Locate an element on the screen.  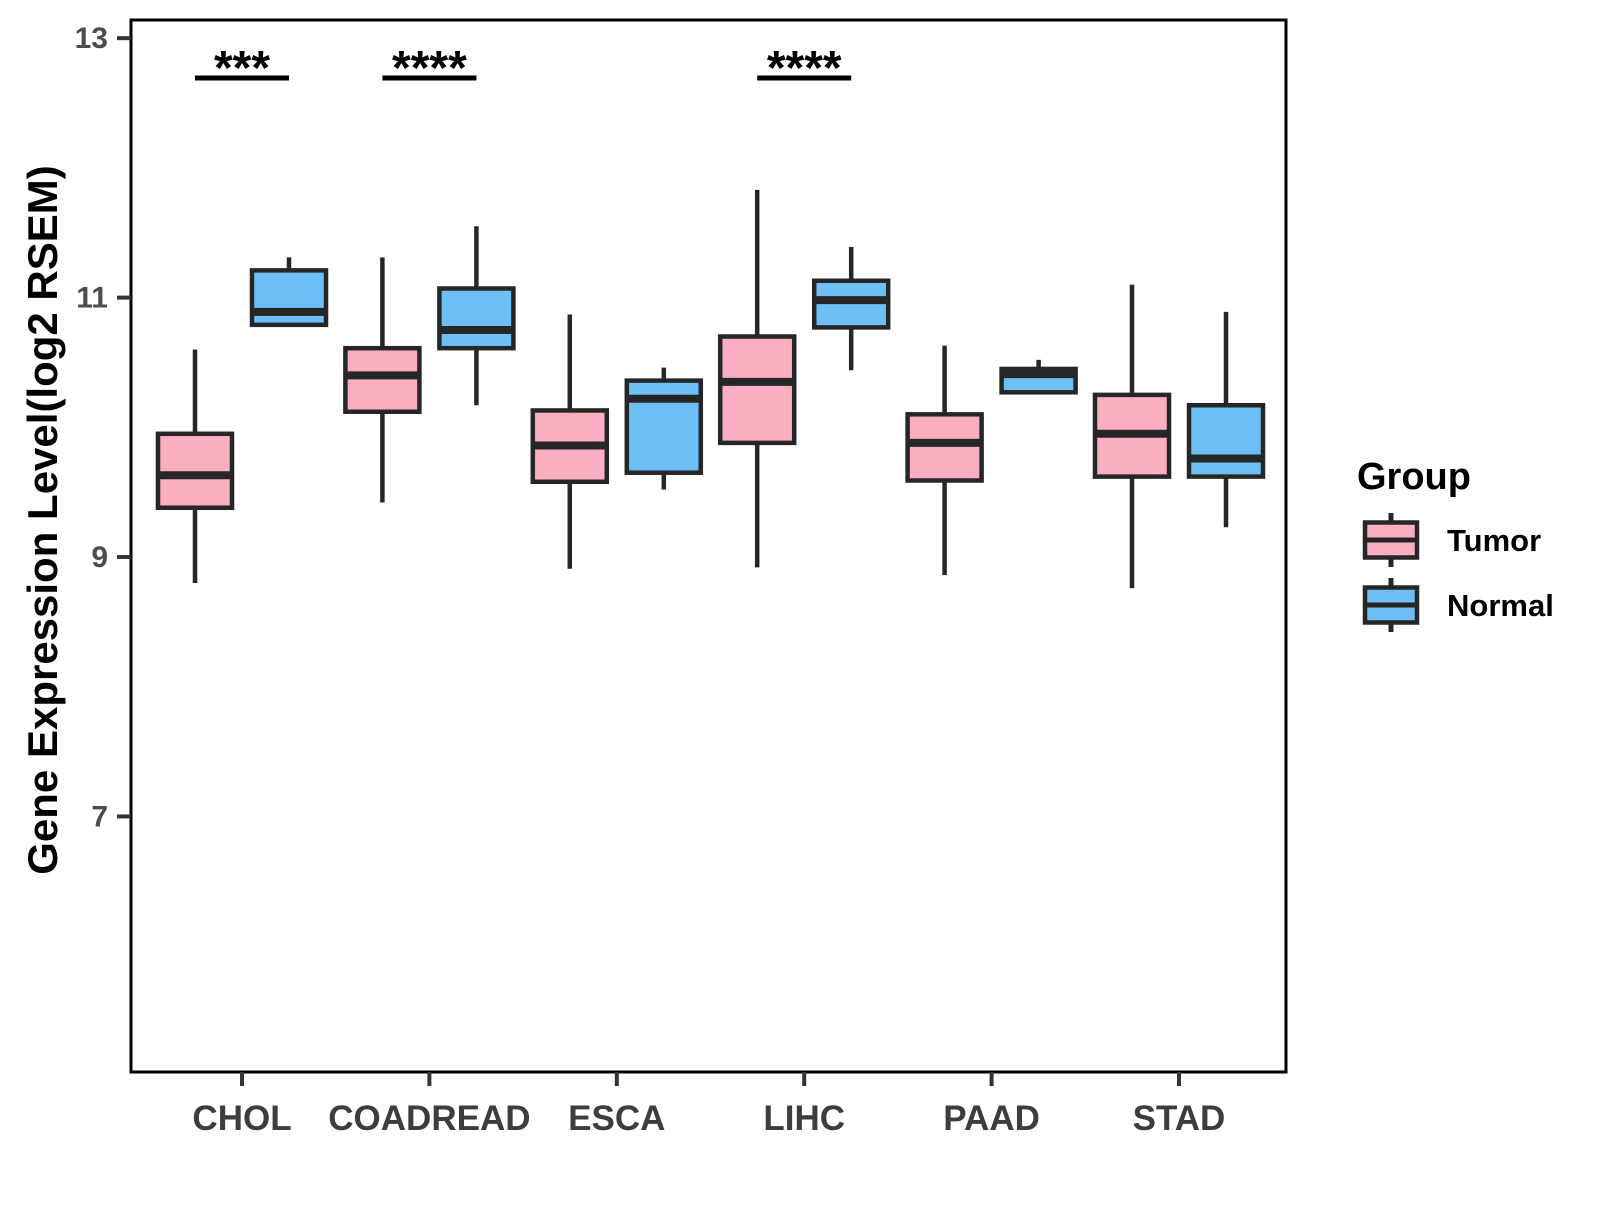
y-tick-label: 7 is located at coordinates (99, 816).